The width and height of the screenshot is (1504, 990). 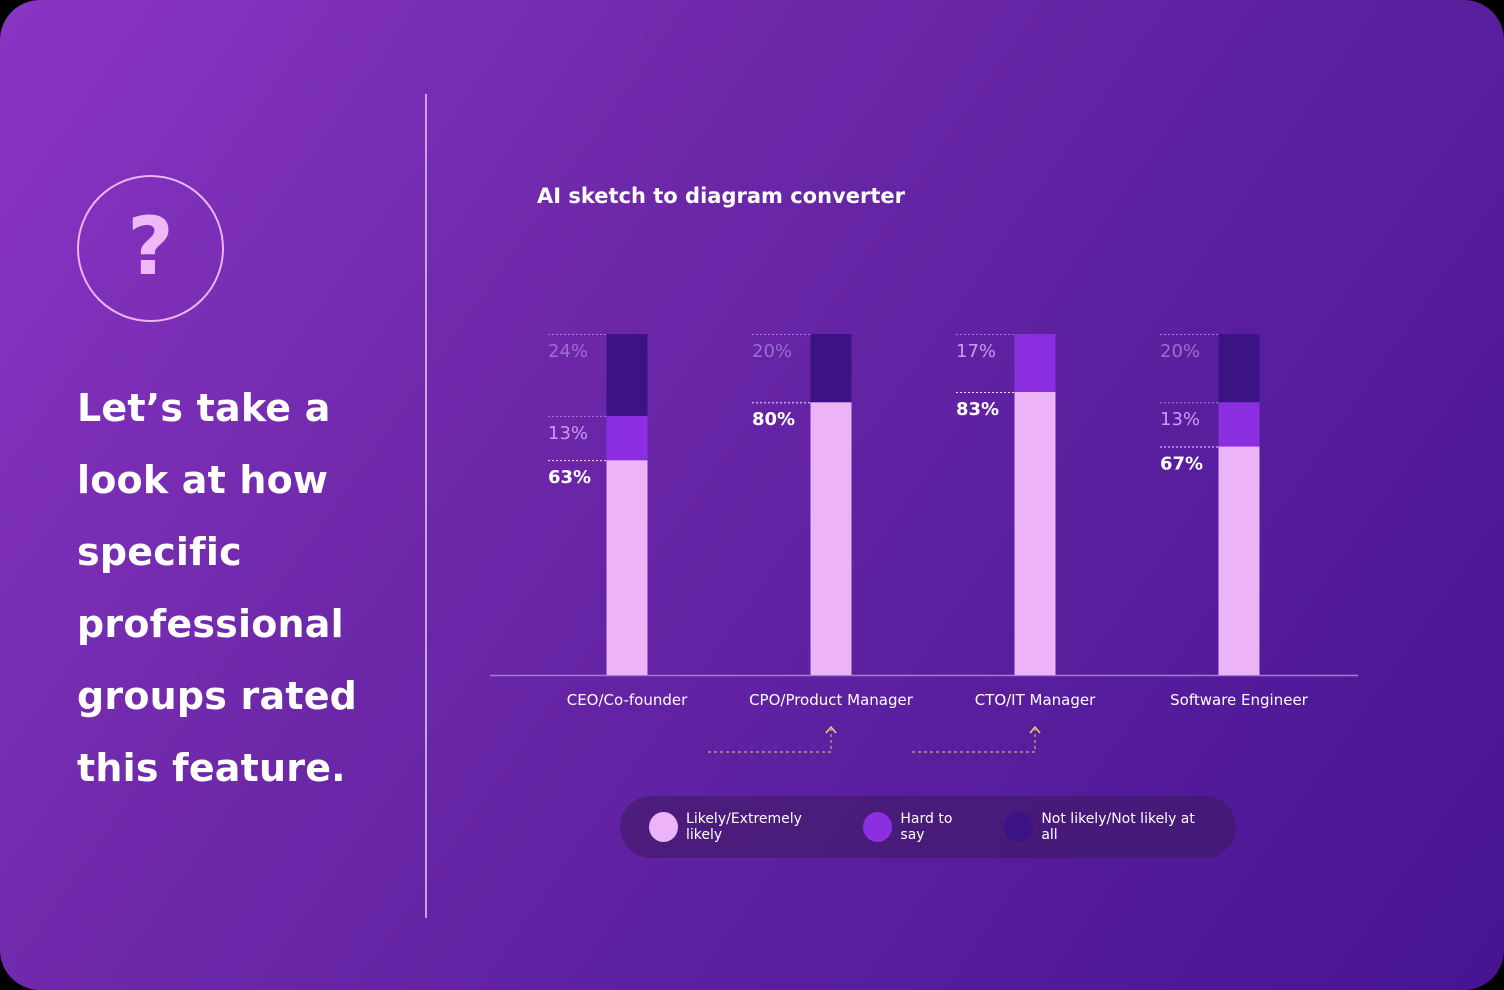 I want to click on x-tick-label-1: CEO/Co-founder, so click(x=627, y=700).